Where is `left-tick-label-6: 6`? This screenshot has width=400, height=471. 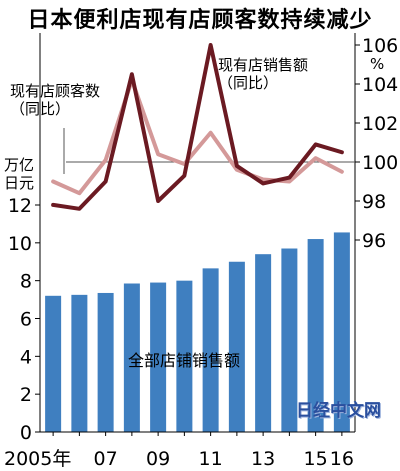 left-tick-label-6: 6 is located at coordinates (26, 320).